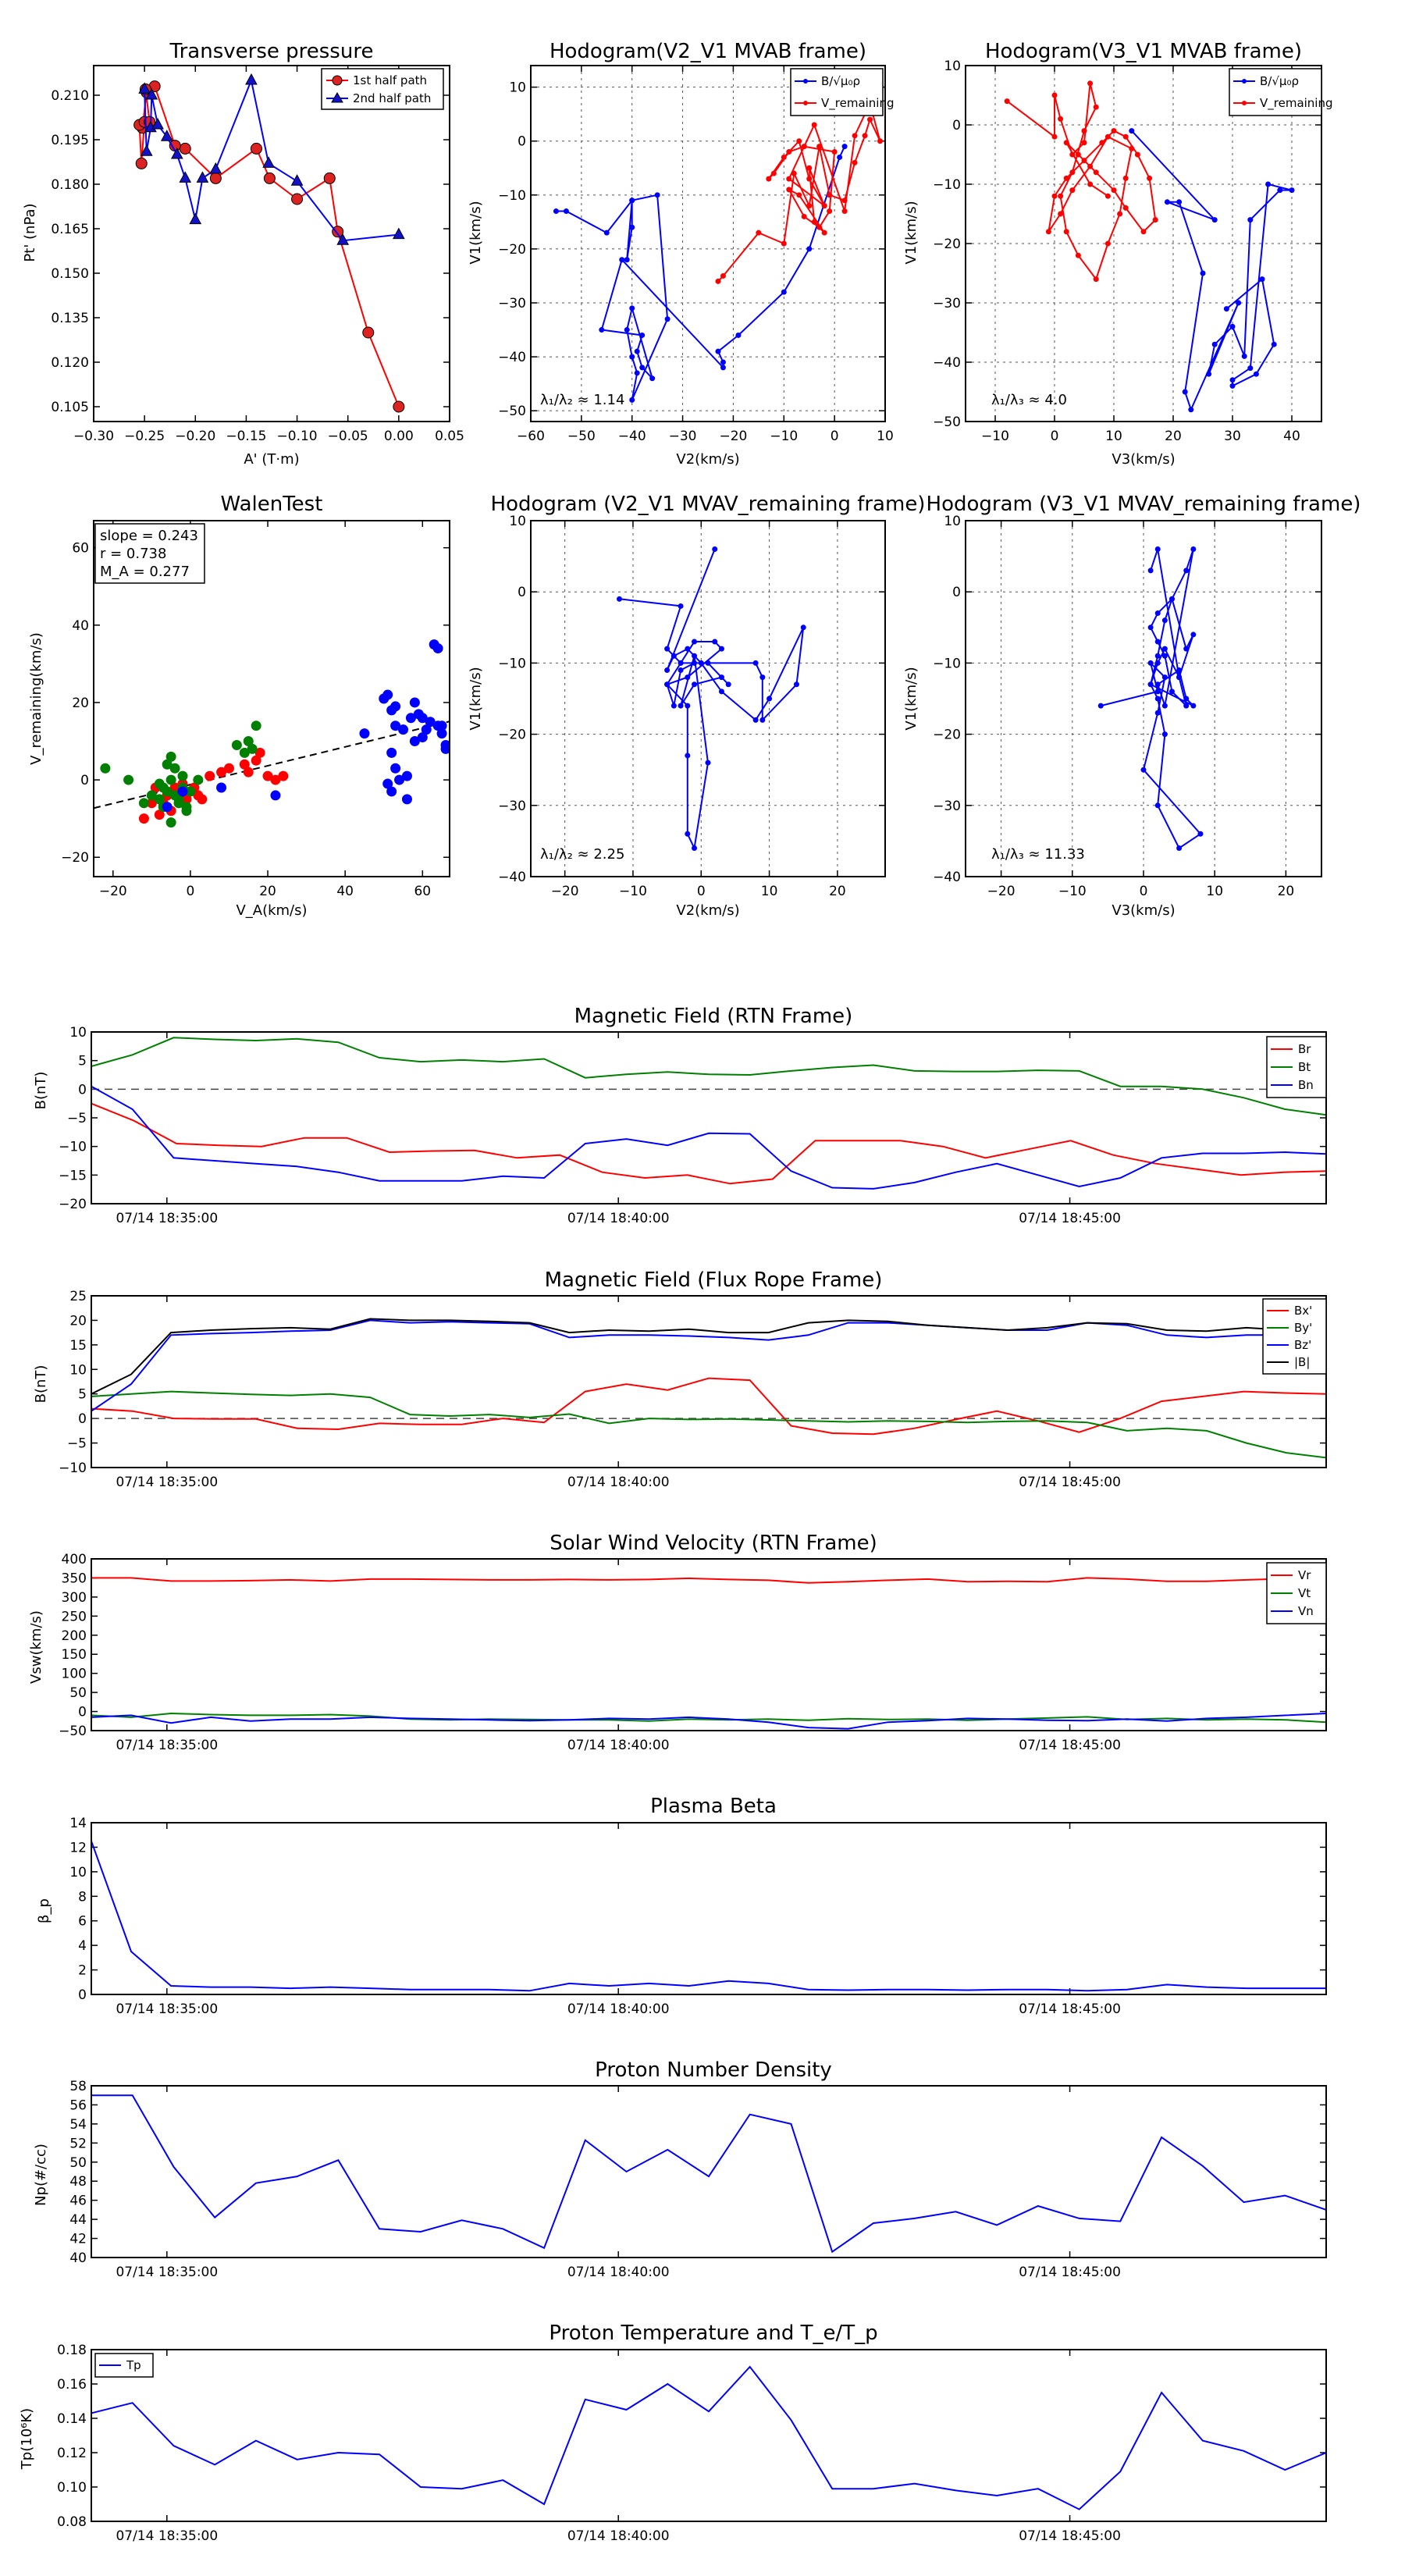 The height and width of the screenshot is (2576, 1405). I want to click on vsw-legend-vn: Vn, so click(1306, 1611).